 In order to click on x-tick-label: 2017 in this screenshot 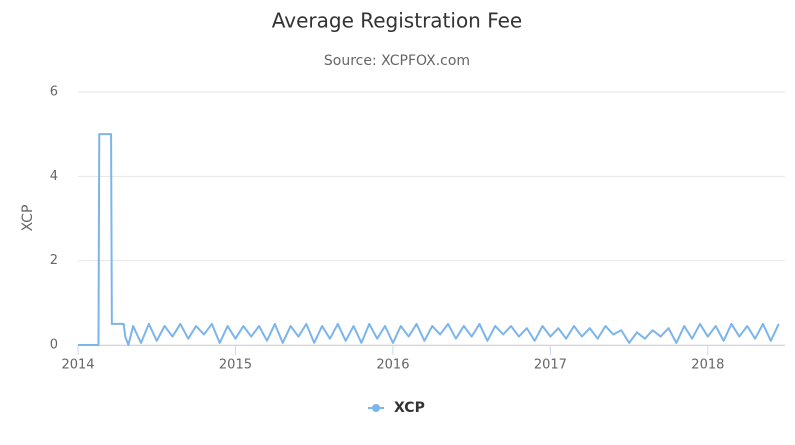, I will do `click(550, 365)`.